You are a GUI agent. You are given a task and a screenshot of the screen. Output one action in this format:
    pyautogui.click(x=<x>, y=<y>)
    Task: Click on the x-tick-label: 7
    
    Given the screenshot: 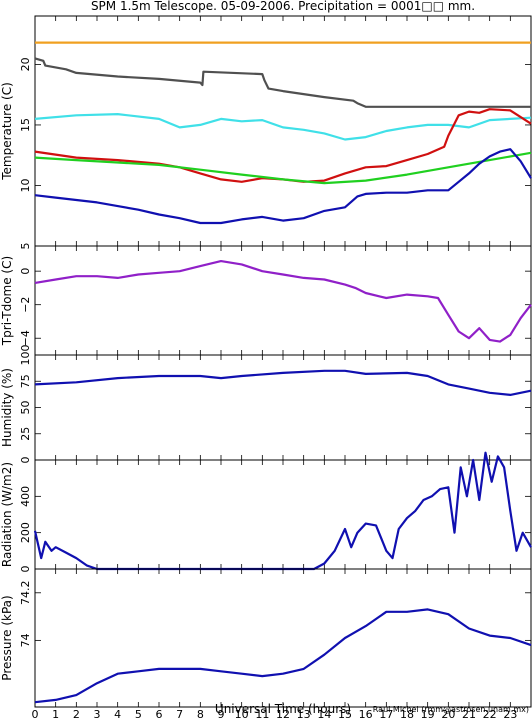 What is the action you would take?
    pyautogui.click(x=179, y=713)
    